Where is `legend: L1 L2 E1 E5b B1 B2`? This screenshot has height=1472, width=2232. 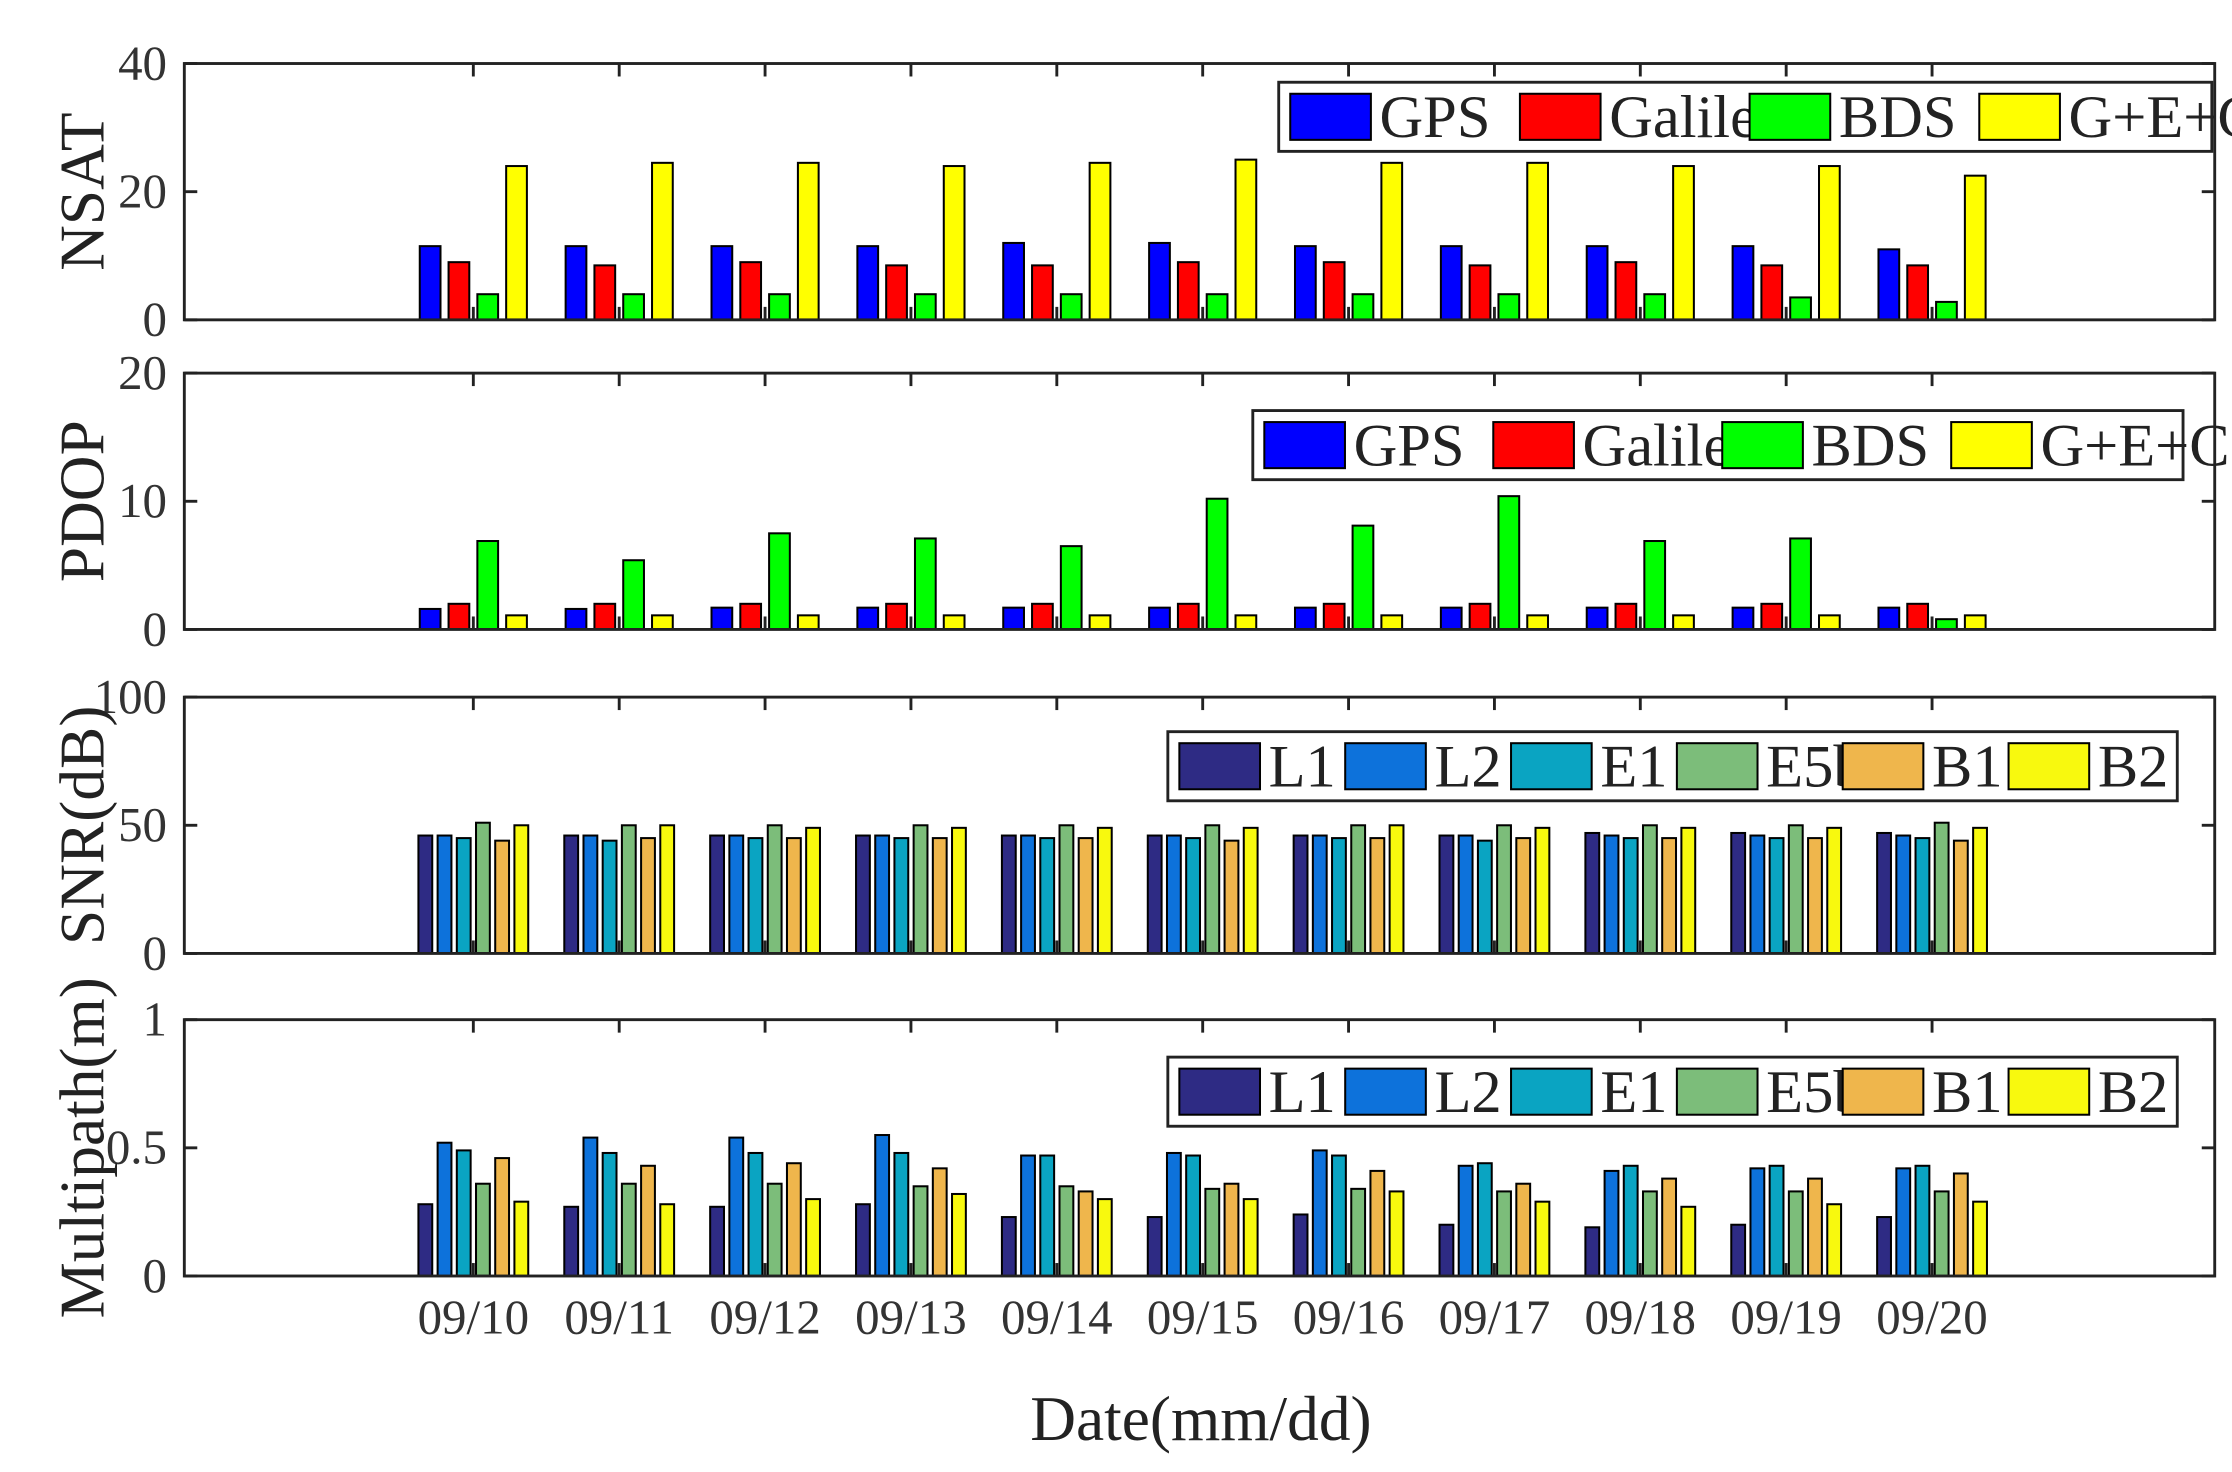
legend: L1 L2 E1 E5b B1 B2 is located at coordinates (1672, 766).